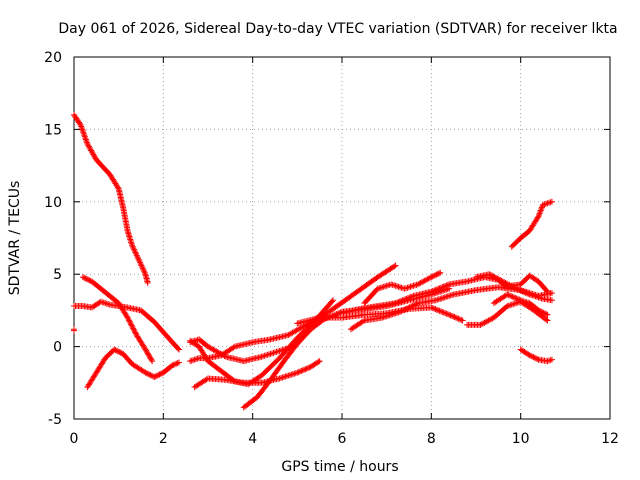  Describe the element at coordinates (53, 130) in the screenshot. I see `y-tick-label: 15` at that location.